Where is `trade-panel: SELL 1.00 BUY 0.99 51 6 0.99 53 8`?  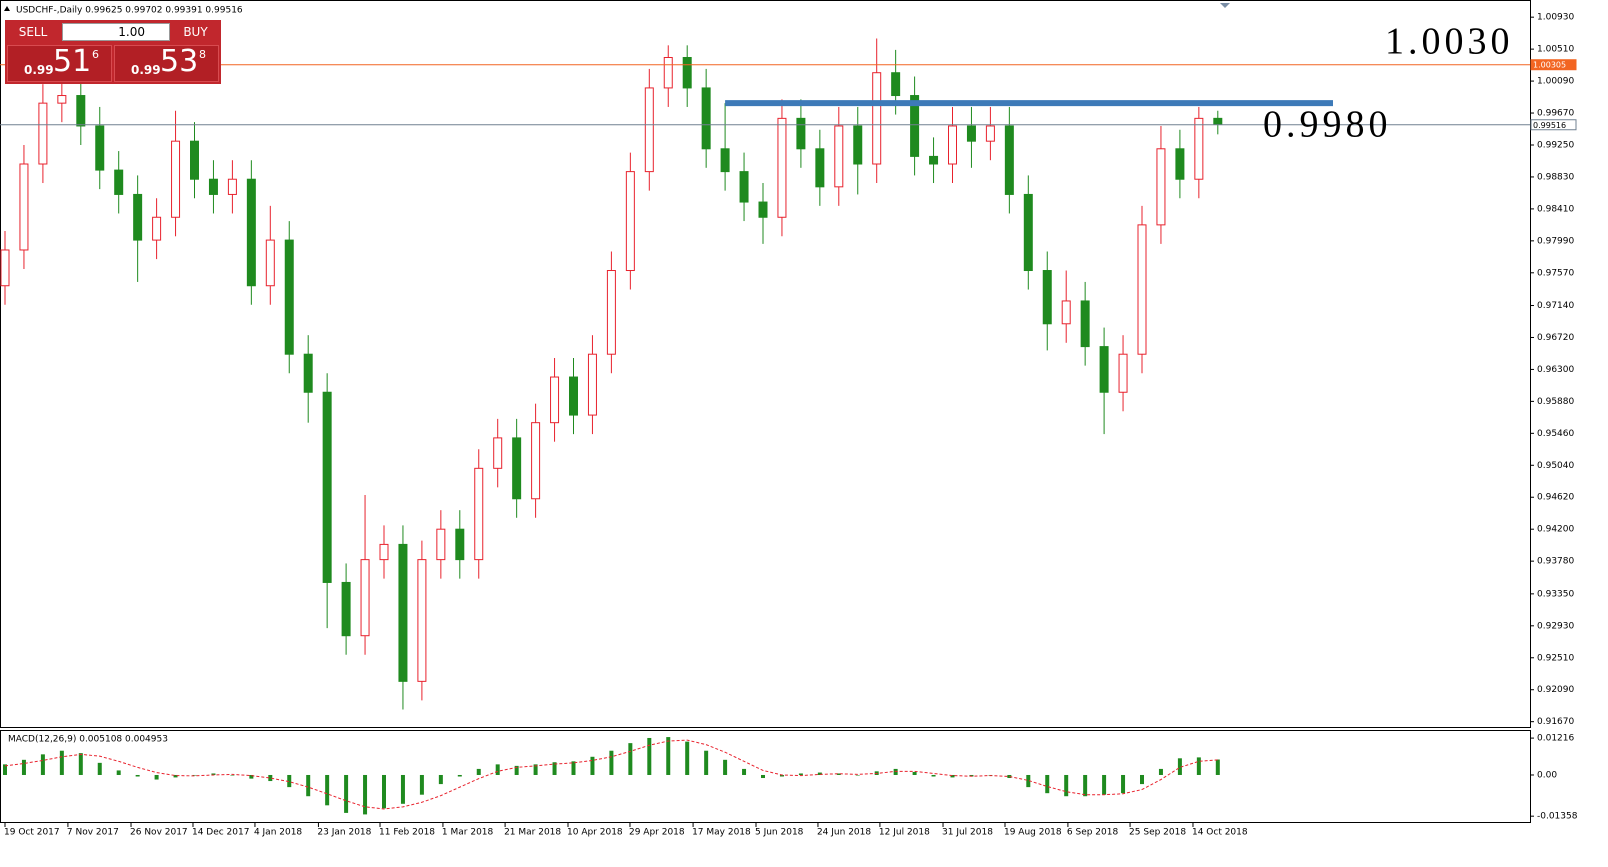
trade-panel: SELL 1.00 BUY 0.99 51 6 0.99 53 8 is located at coordinates (113, 52).